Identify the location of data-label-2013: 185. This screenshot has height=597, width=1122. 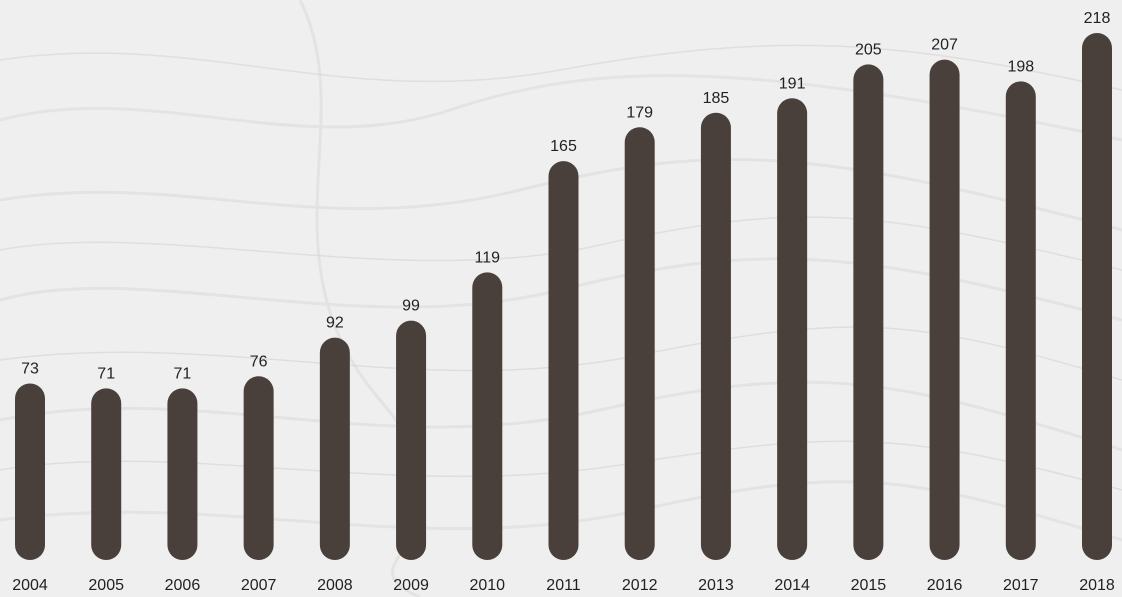
(716, 98).